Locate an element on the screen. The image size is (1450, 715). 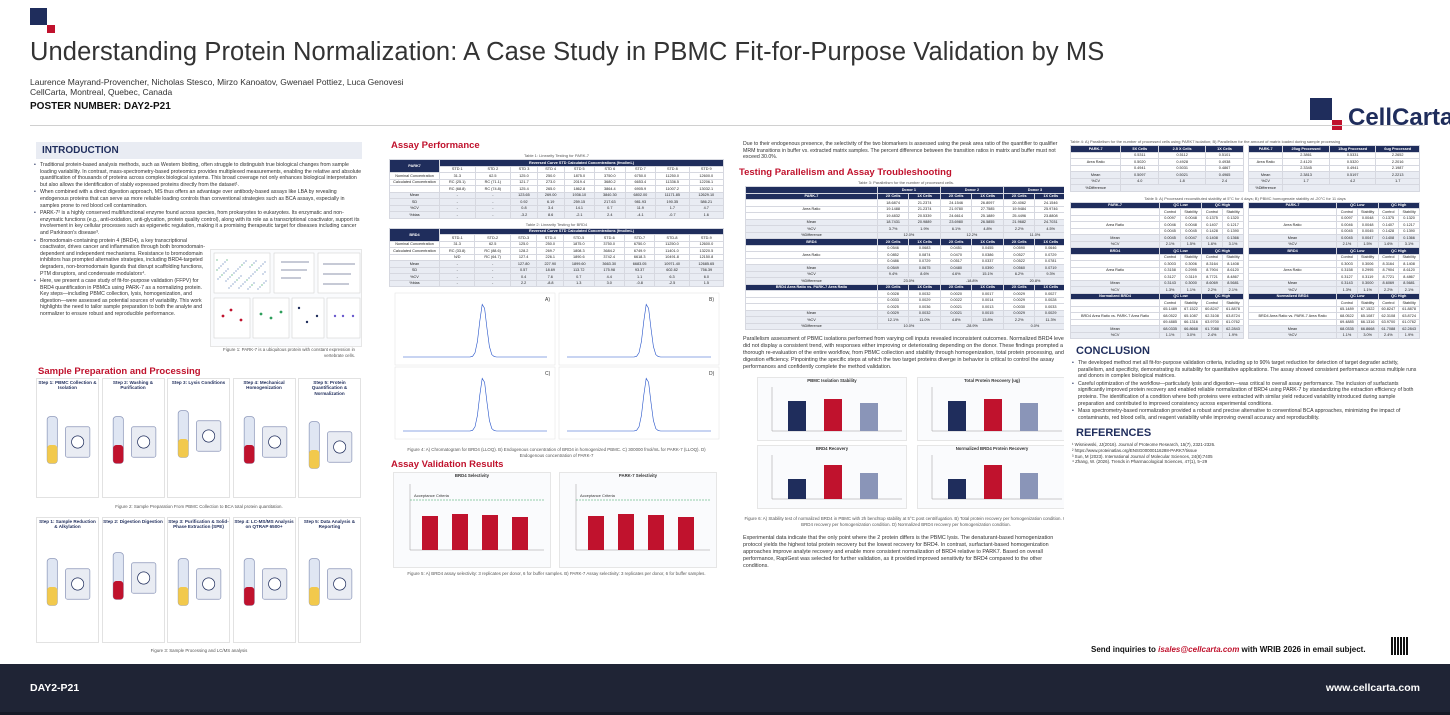
table-row: %Difference is located at coordinates (1333, 188).